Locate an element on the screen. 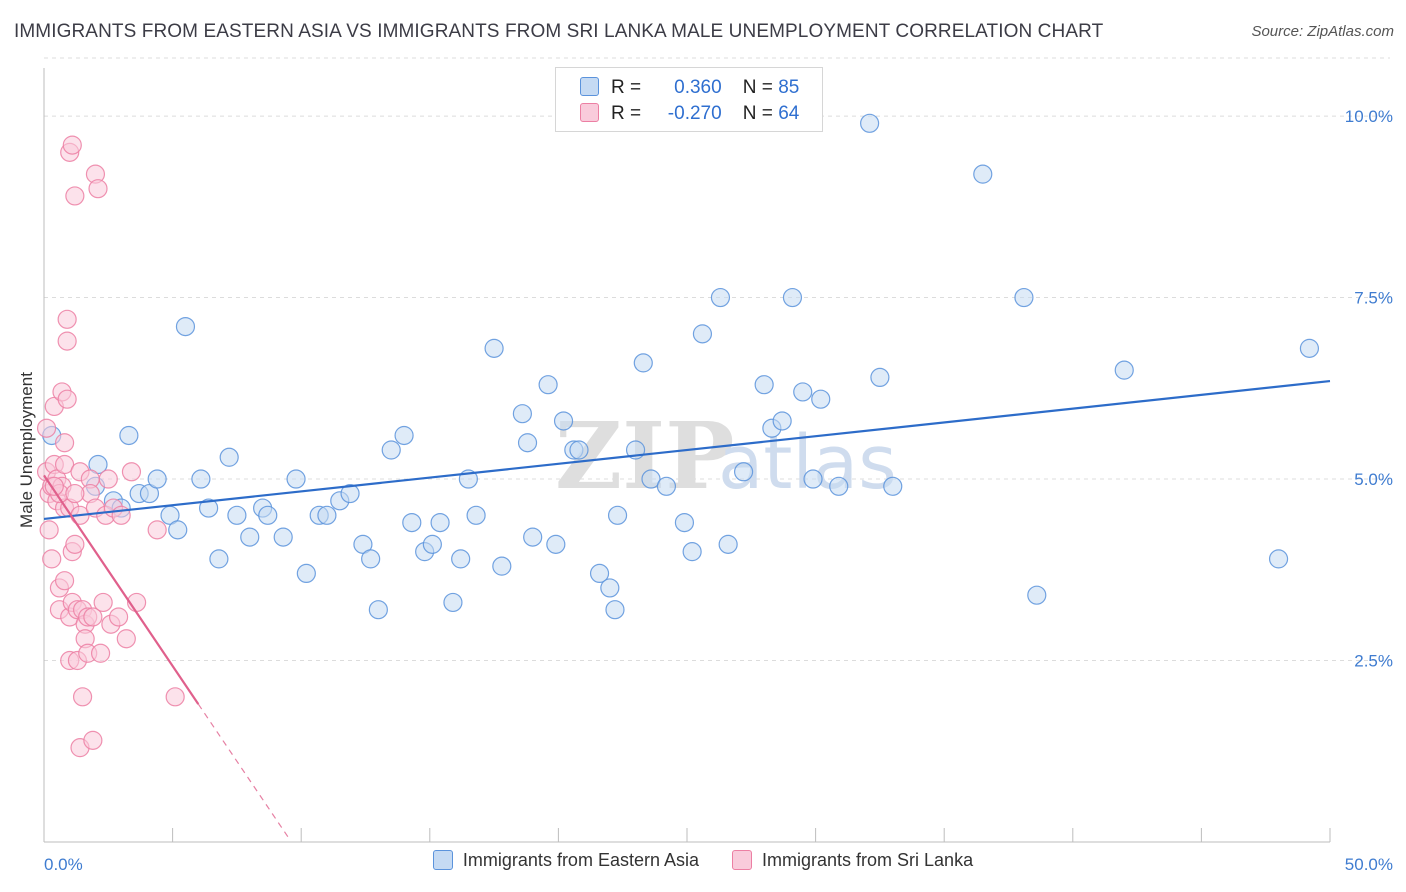 The width and height of the screenshot is (1406, 892). pink-n-value: 64 is located at coordinates (789, 113).